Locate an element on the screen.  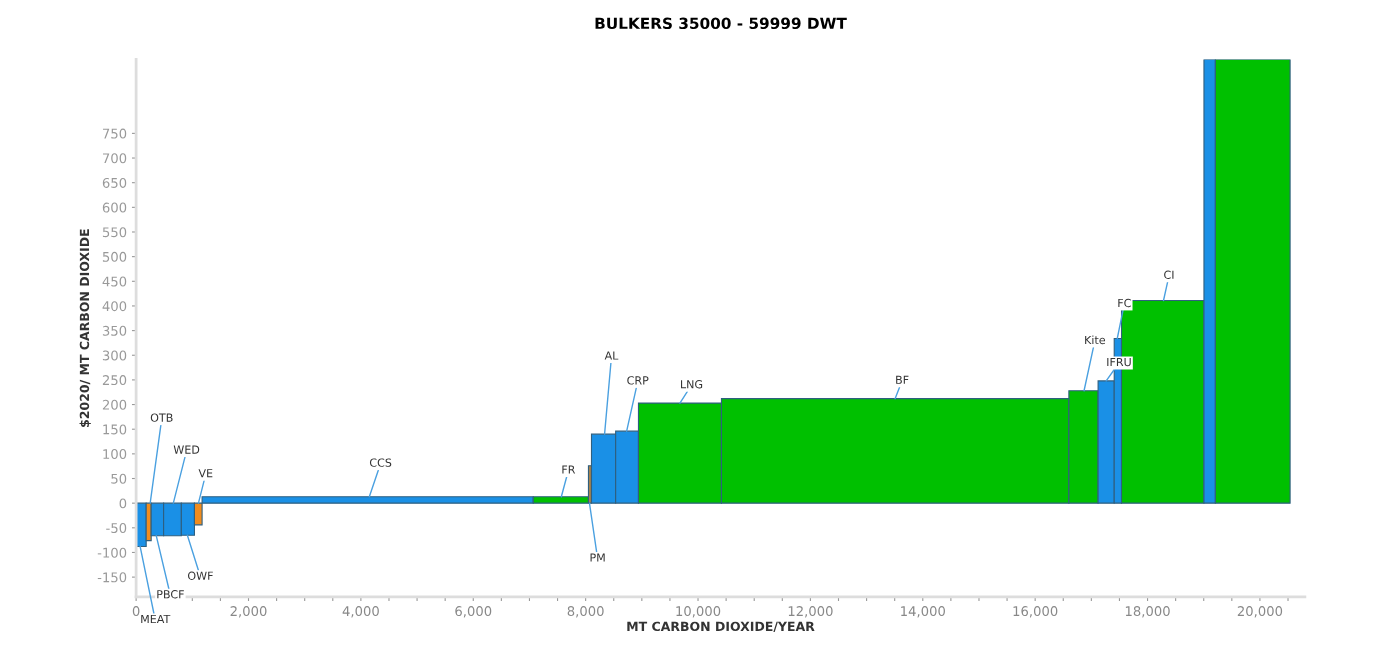
y-tick-label: 200 is located at coordinates (114, 404).